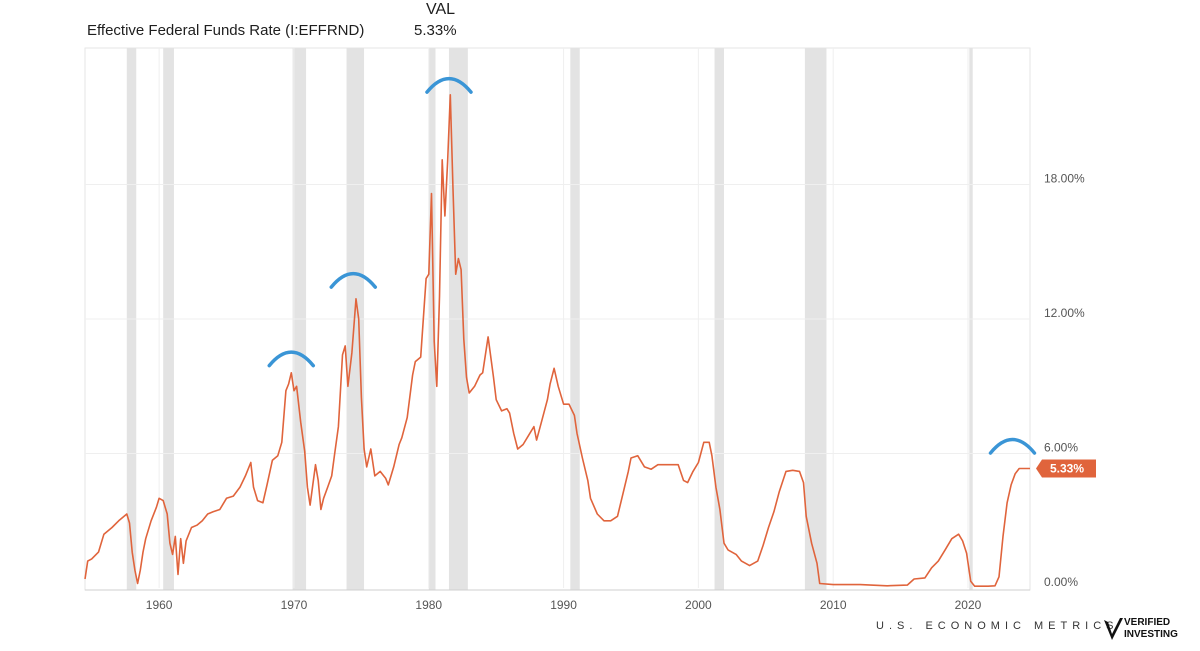 The height and width of the screenshot is (651, 1200). Describe the element at coordinates (563, 605) in the screenshot. I see `x-tick-label: 1990` at that location.